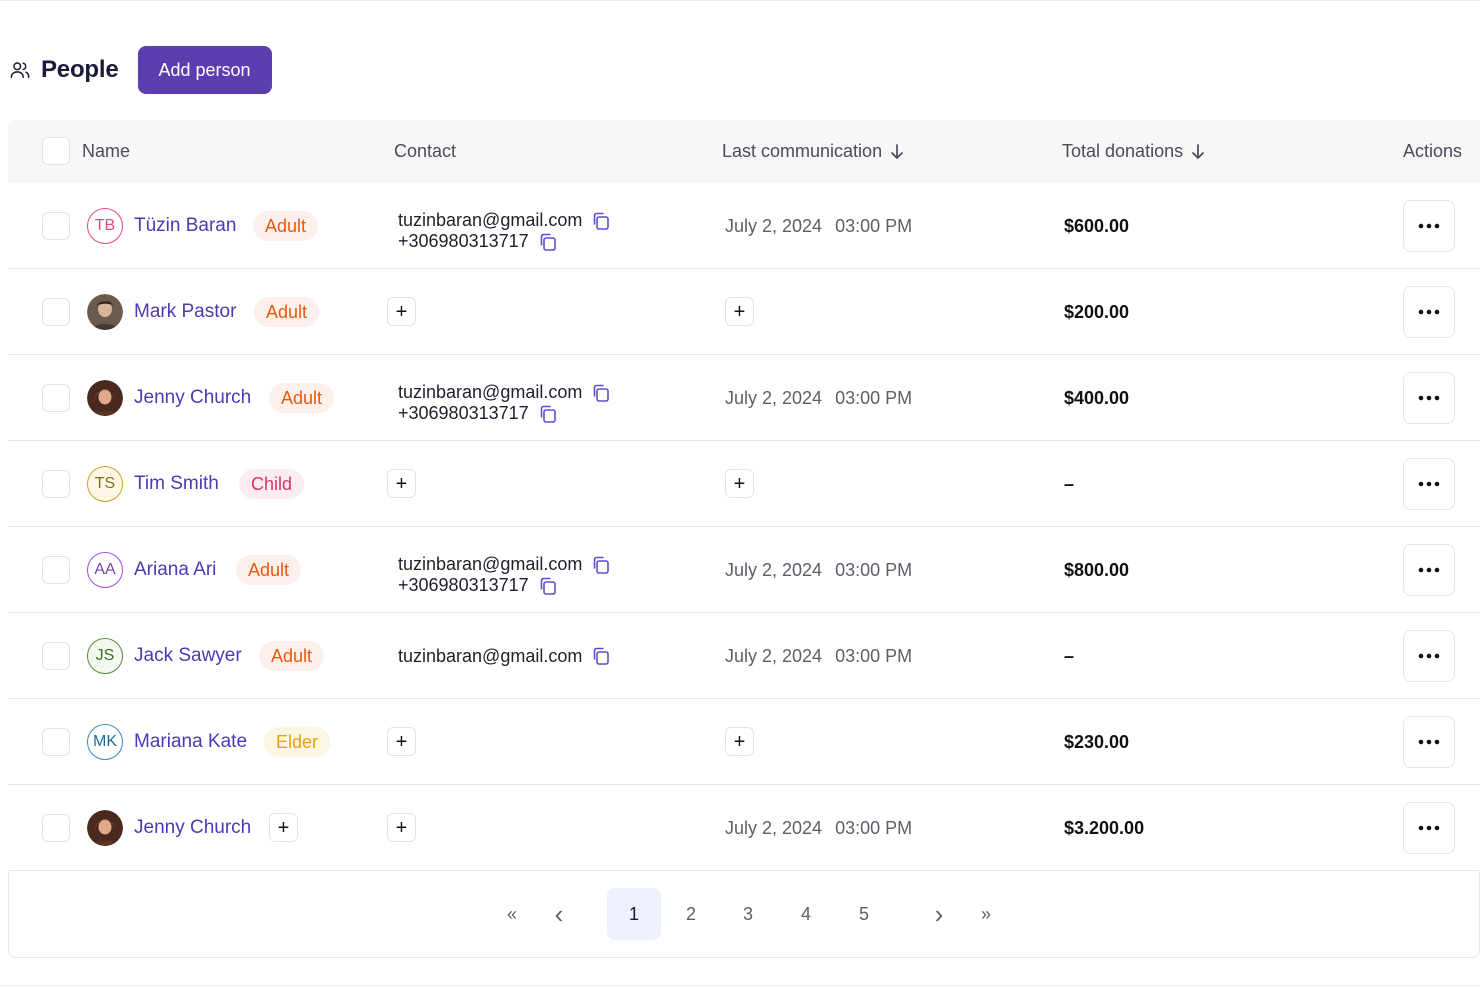  Describe the element at coordinates (185, 311) in the screenshot. I see `person-name-link: Mark Pastor` at that location.